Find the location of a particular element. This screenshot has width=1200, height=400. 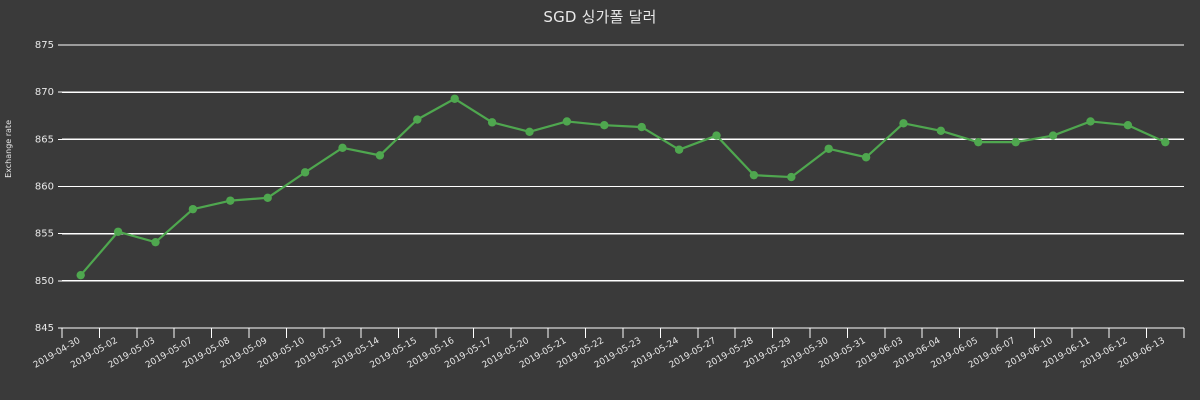

y-tick-label: 875 is located at coordinates (44, 45).